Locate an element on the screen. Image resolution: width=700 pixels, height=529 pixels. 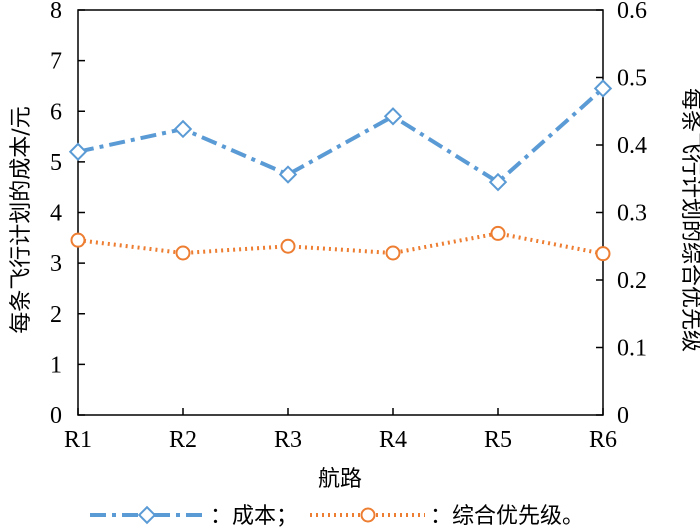
left-tick-label: 5 is located at coordinates (56, 163).